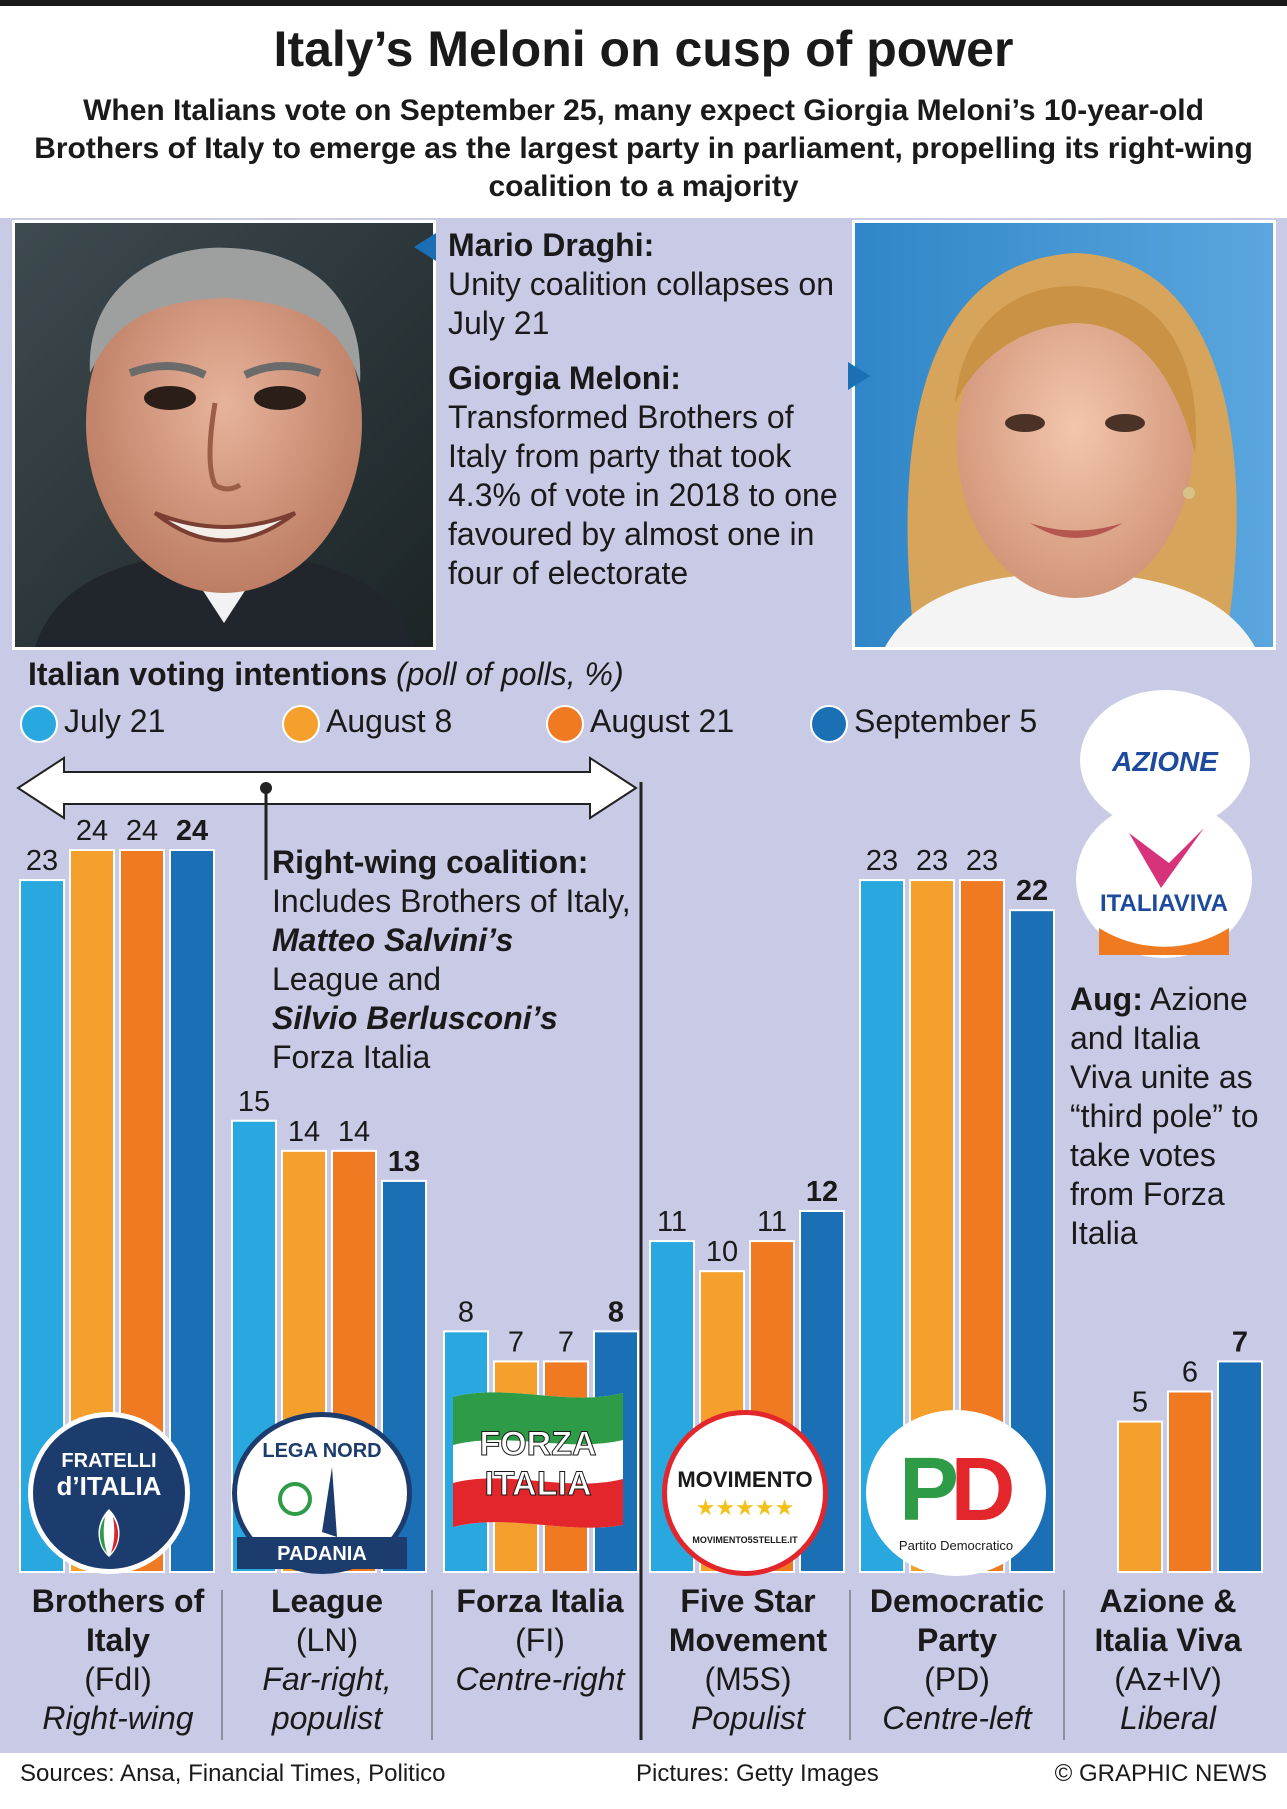  Describe the element at coordinates (327, 1601) in the screenshot. I see `party-name: League` at that location.